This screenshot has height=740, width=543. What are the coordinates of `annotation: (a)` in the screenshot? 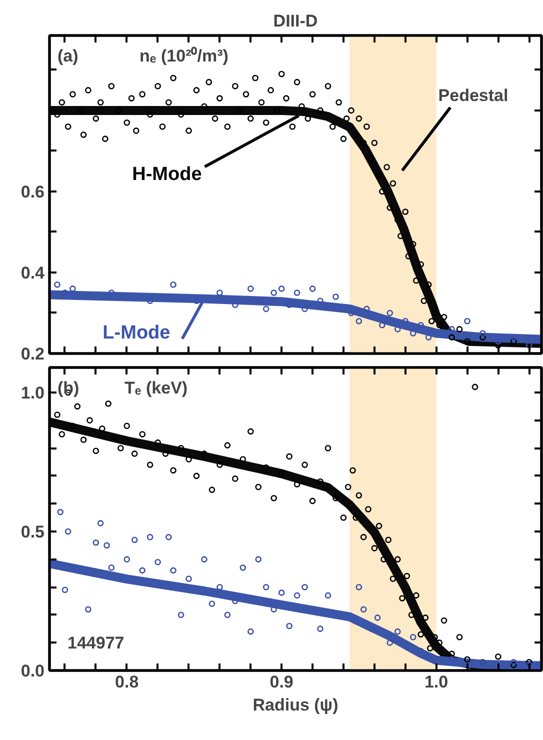 It's located at (68, 56).